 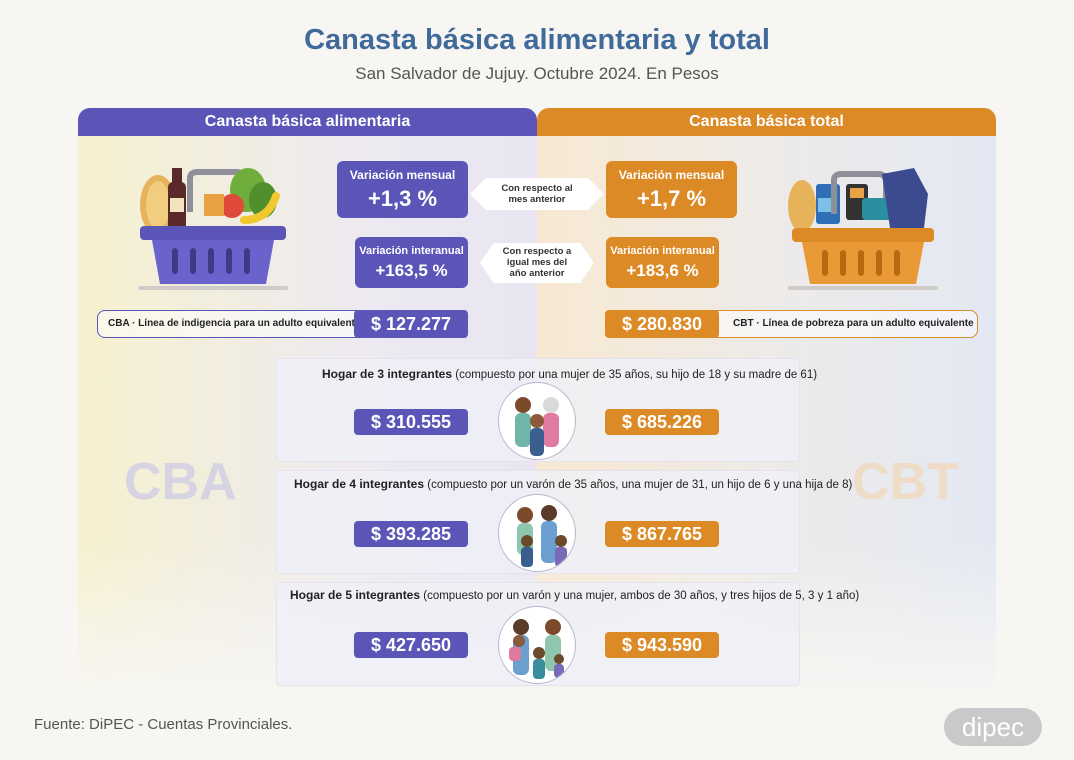 I want to click on household-cba-value: $ 393.285, so click(x=411, y=534).